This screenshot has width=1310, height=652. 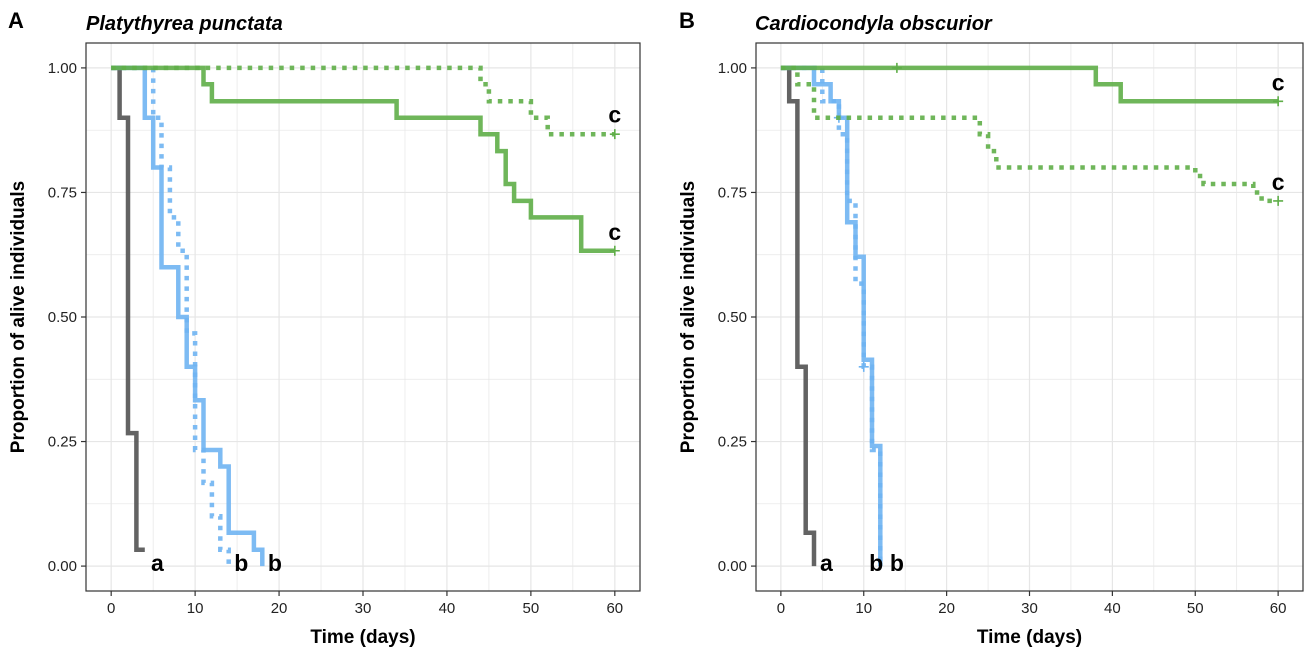 I want to click on survival-curve-series-1-solid, so click(x=188, y=316).